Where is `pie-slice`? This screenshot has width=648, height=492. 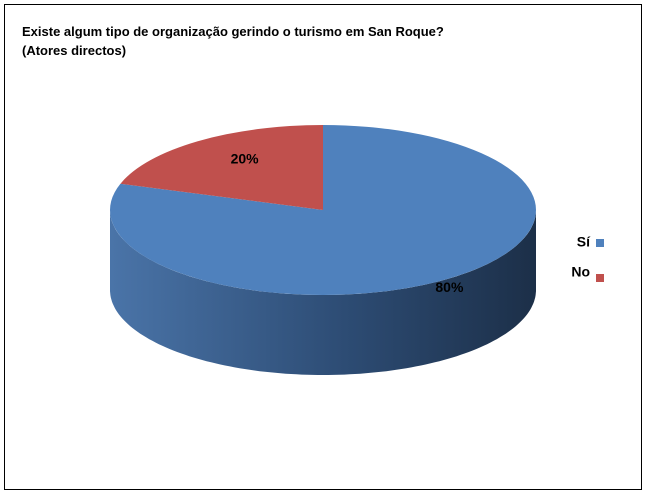
pie-slice is located at coordinates (222, 167).